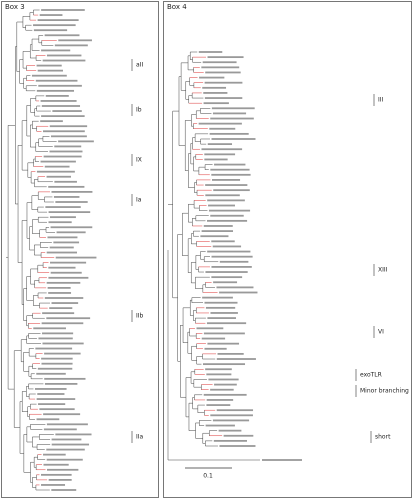 This screenshot has width=413, height=500. Describe the element at coordinates (140, 437) in the screenshot. I see `clade-label: IIa` at that location.